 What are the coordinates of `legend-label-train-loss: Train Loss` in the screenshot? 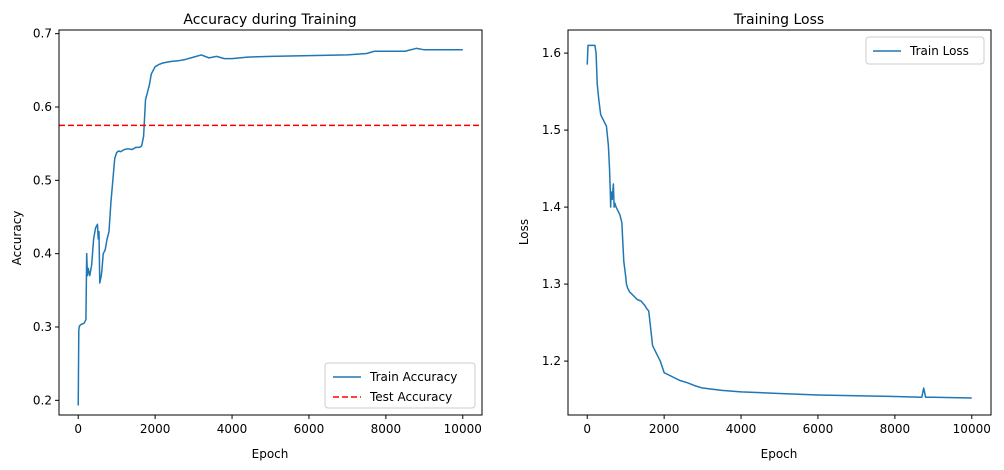 It's located at (939, 51).